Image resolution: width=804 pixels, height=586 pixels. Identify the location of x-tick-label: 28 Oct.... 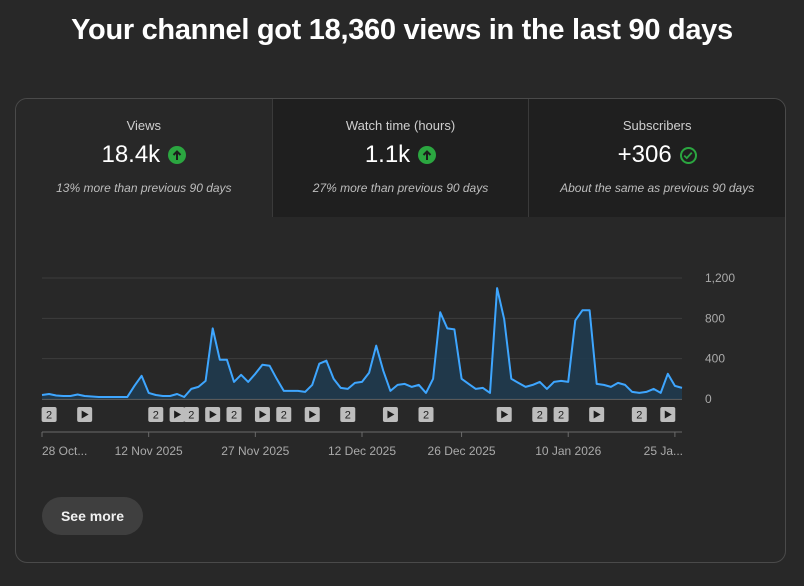
(64, 451).